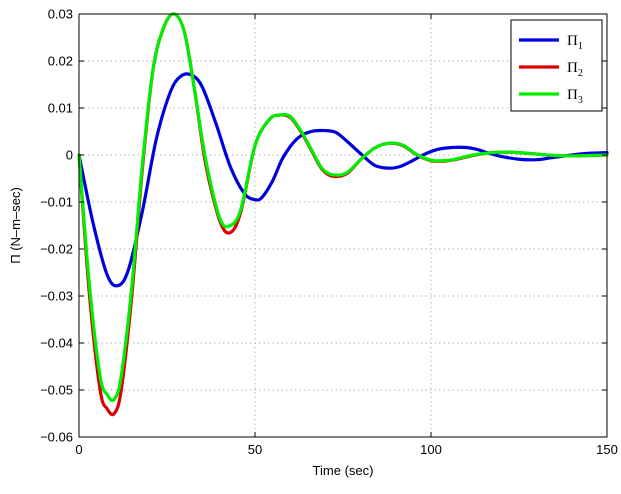  I want to click on x-tick-label: 50, so click(255, 449).